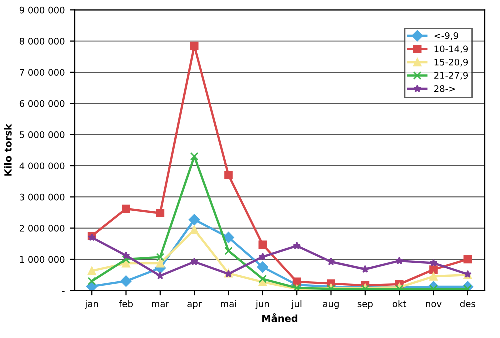 Image resolution: width=500 pixels, height=338 pixels. I want to click on x-tick-label: sep, so click(365, 306).